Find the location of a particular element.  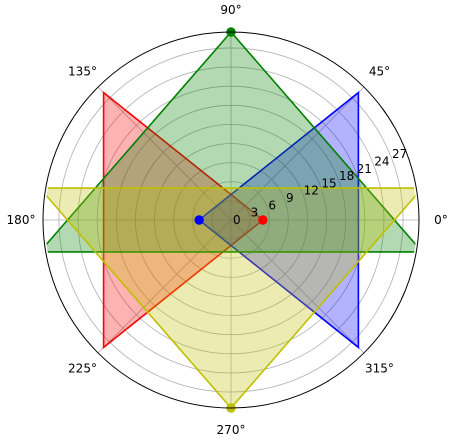

r-tick-label-21: 21 is located at coordinates (364, 169).